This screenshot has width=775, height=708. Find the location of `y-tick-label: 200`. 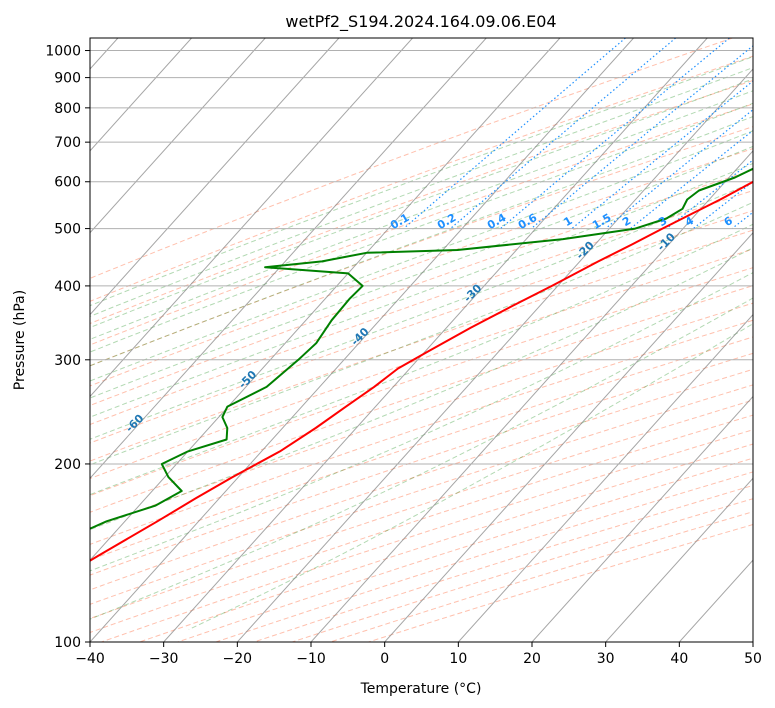

y-tick-label: 200 is located at coordinates (67, 465).